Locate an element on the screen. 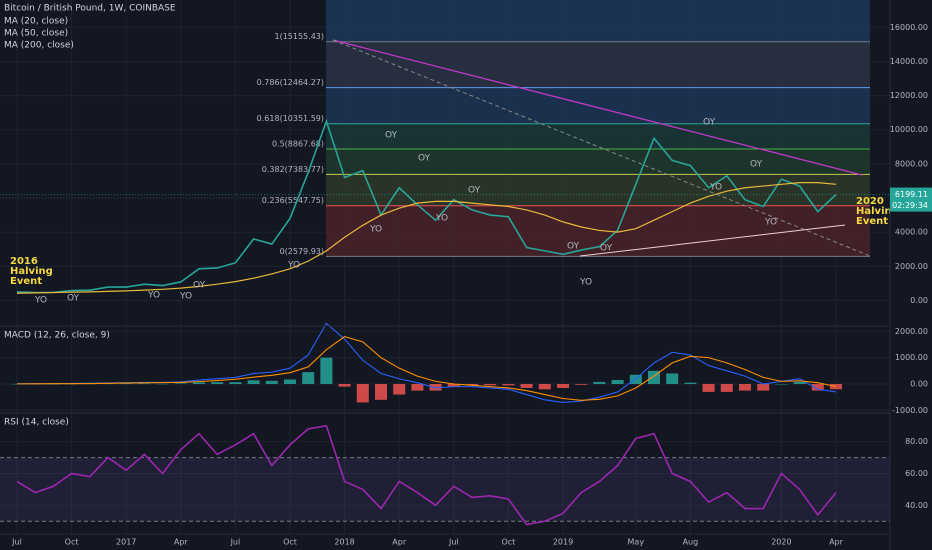 The width and height of the screenshot is (932, 550). fib-label: 0.5(8867.68) is located at coordinates (298, 144).